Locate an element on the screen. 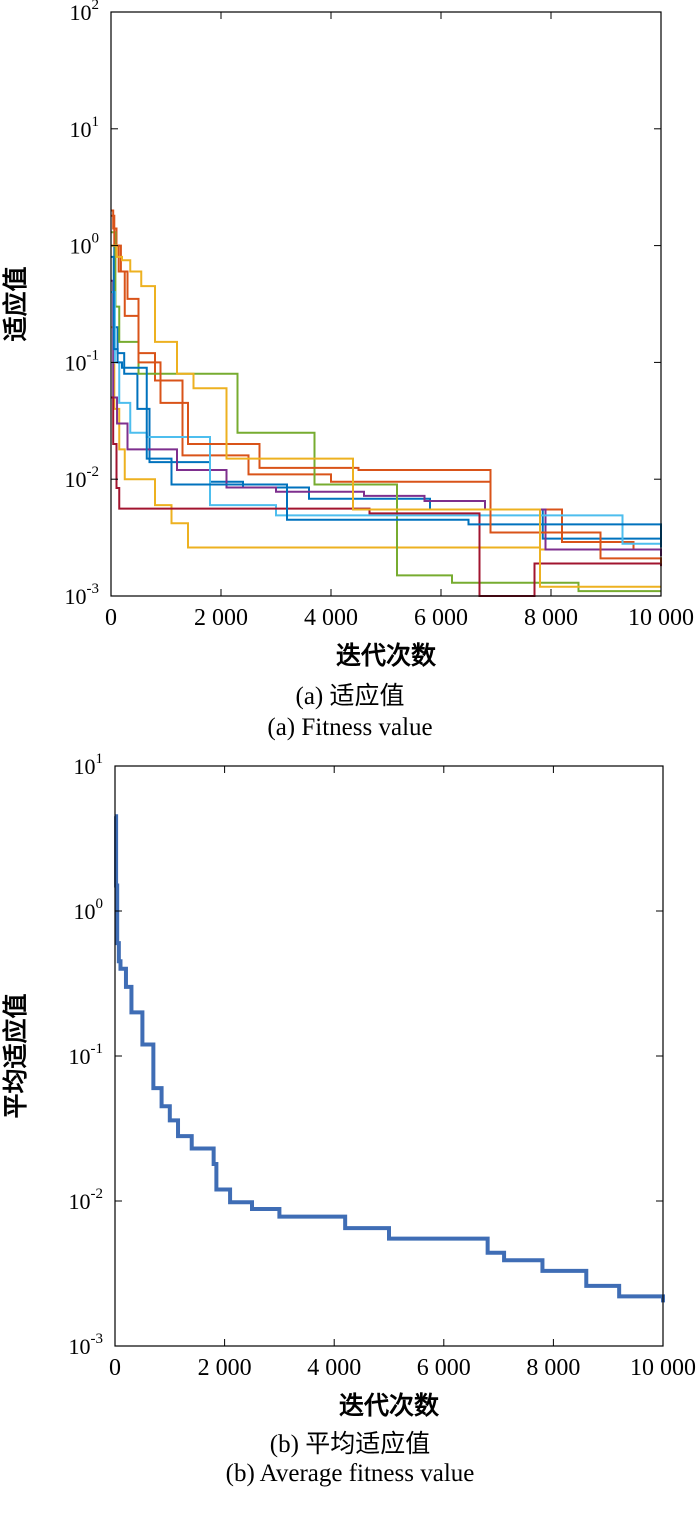  a-y-tick-label-2: 10⁻¹ is located at coordinates (82, 361).